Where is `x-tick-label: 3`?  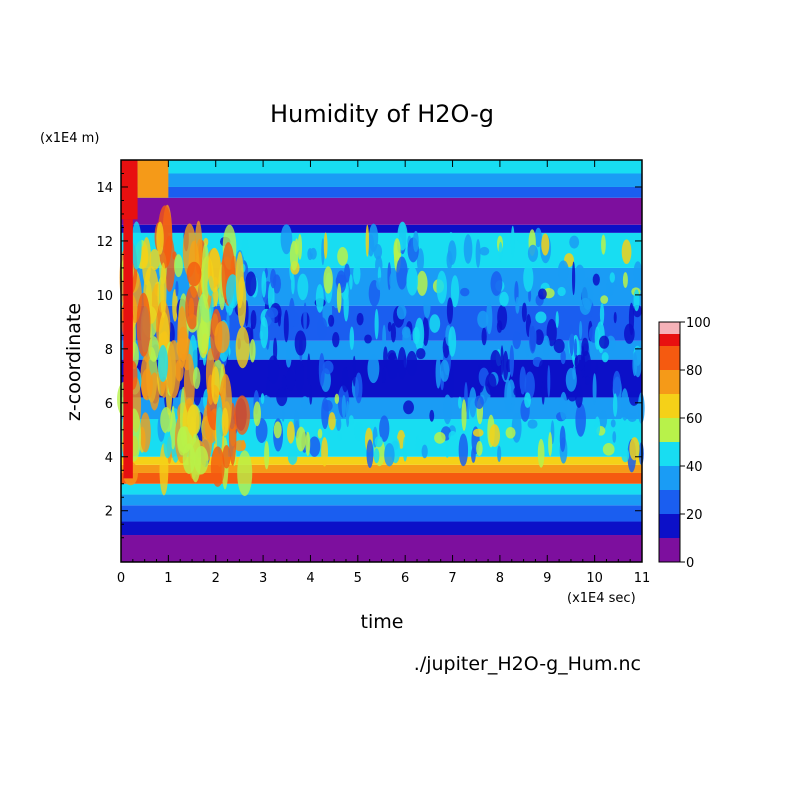
x-tick-label: 3 is located at coordinates (263, 578).